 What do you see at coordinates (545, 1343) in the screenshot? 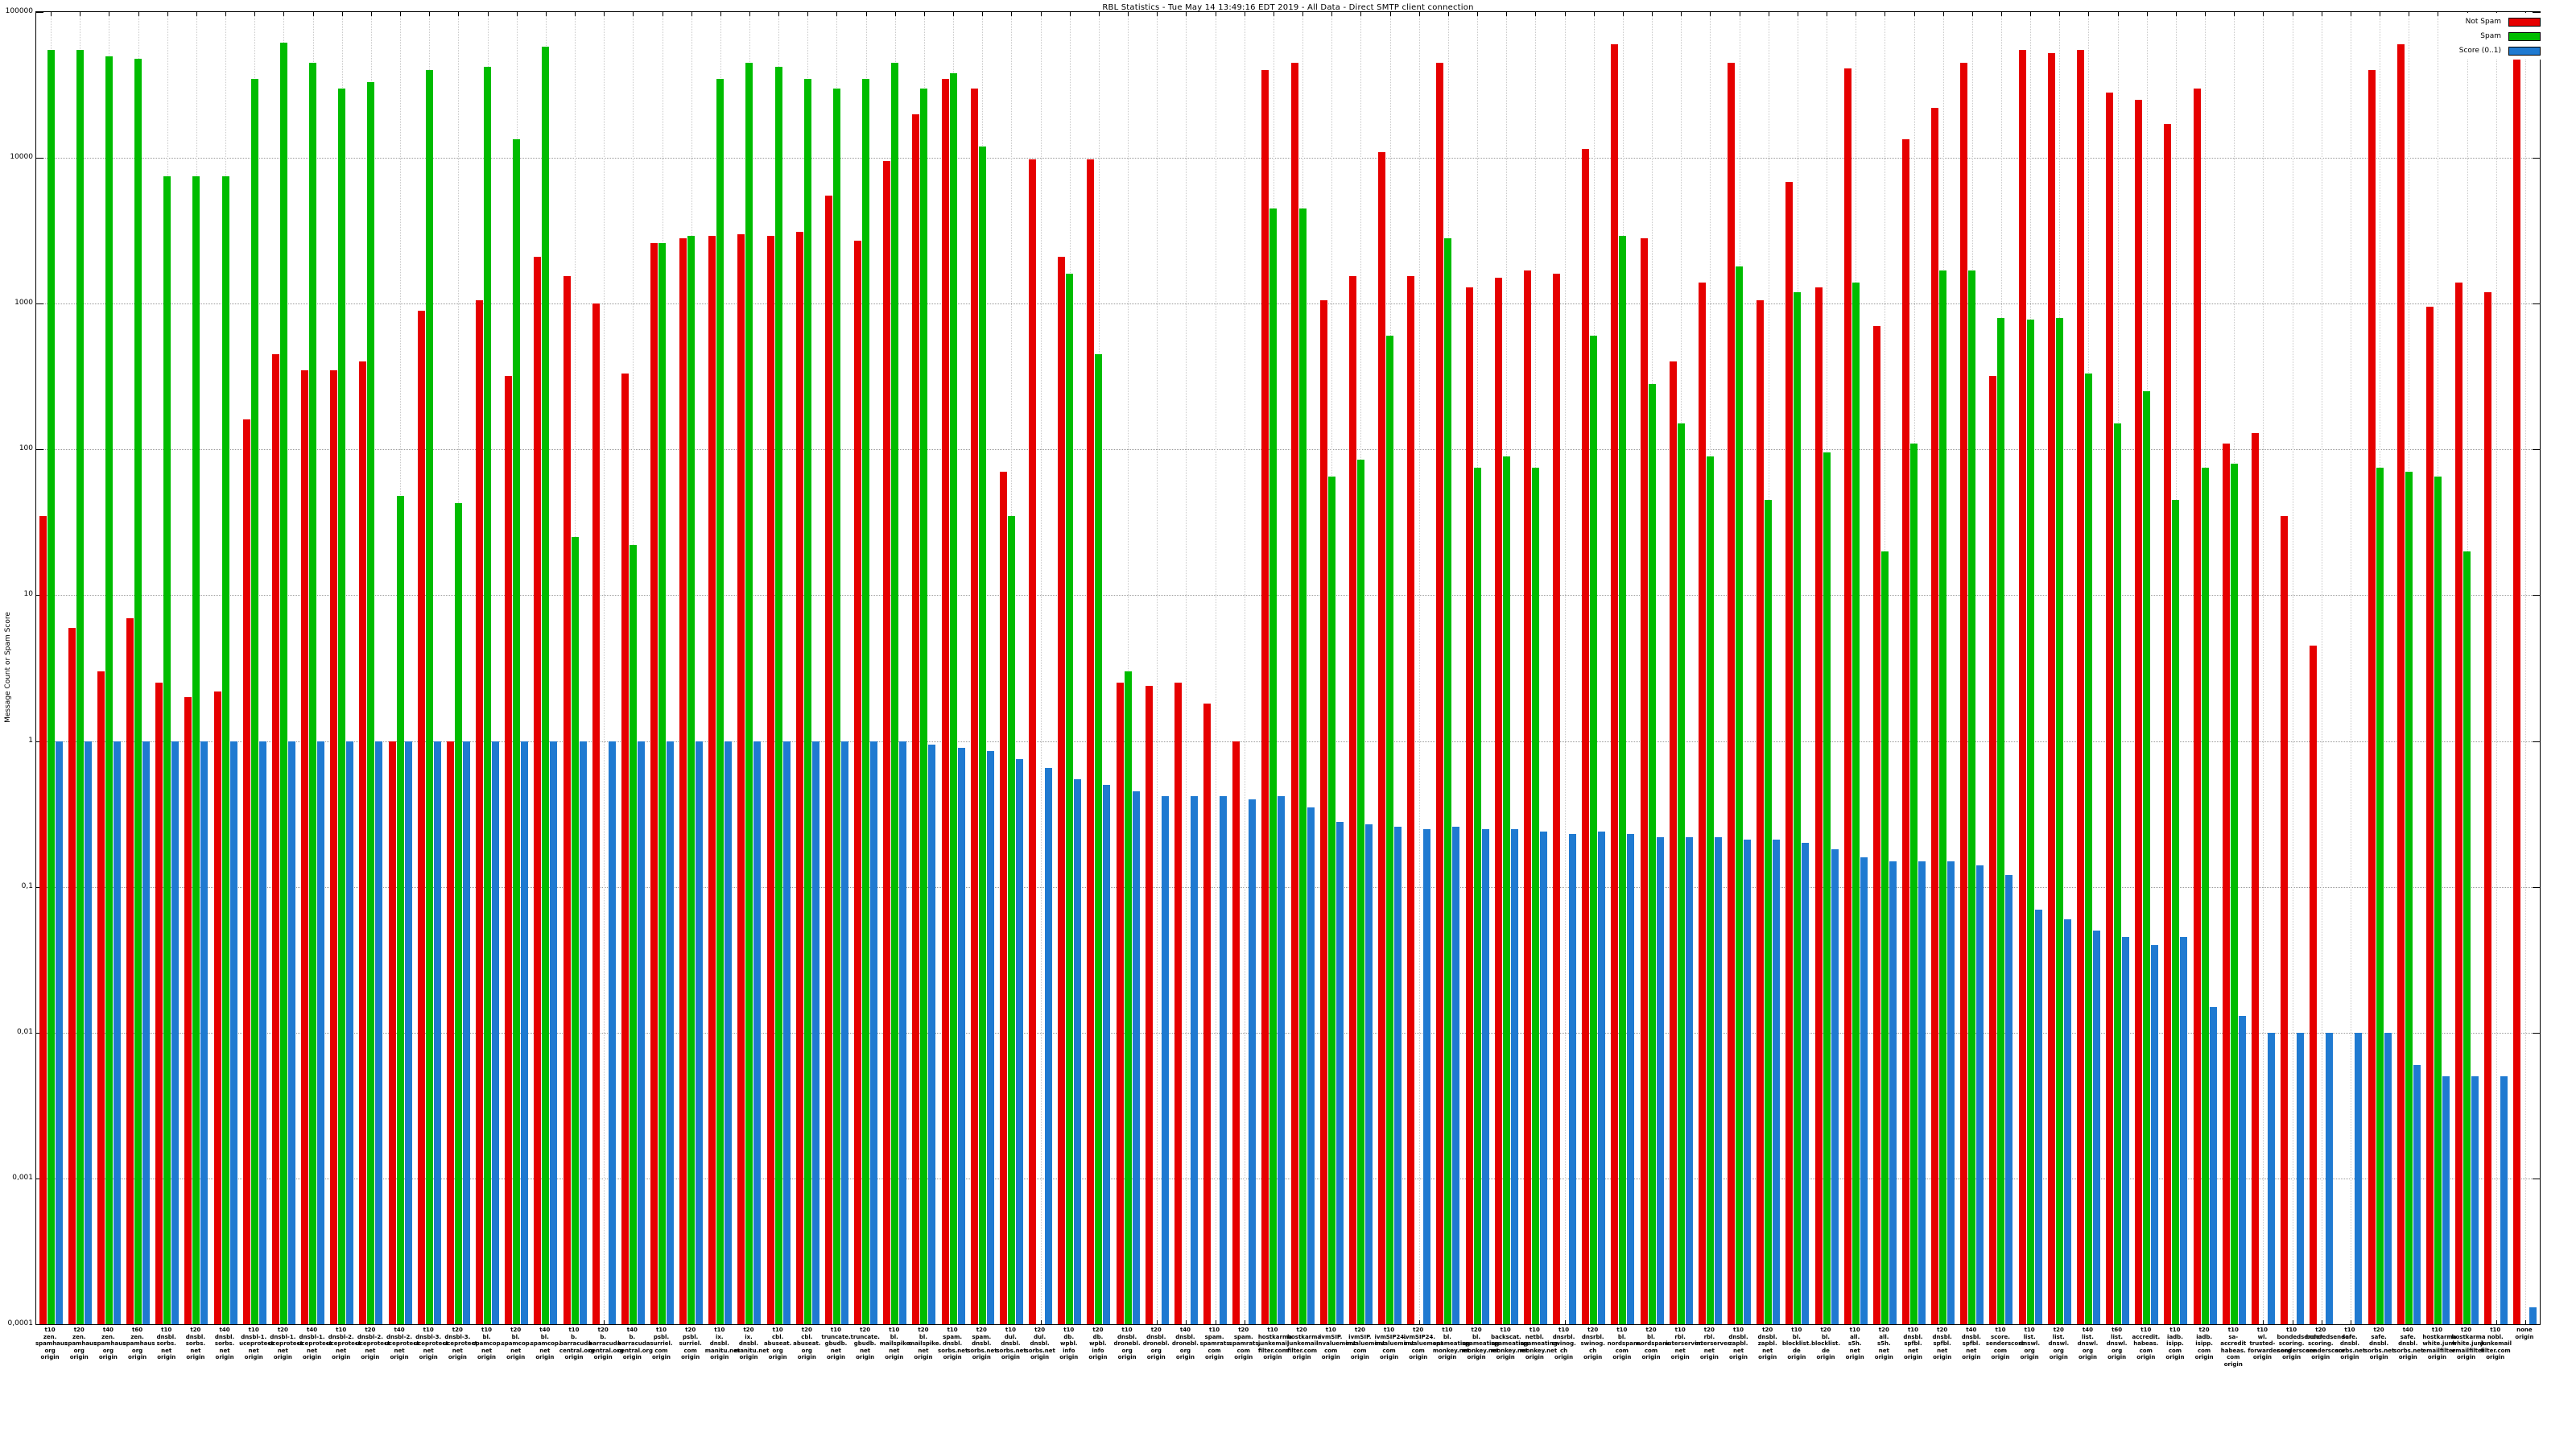
I see `x-axis-category-label: t40 bl. spamcop. net origin` at bounding box center [545, 1343].